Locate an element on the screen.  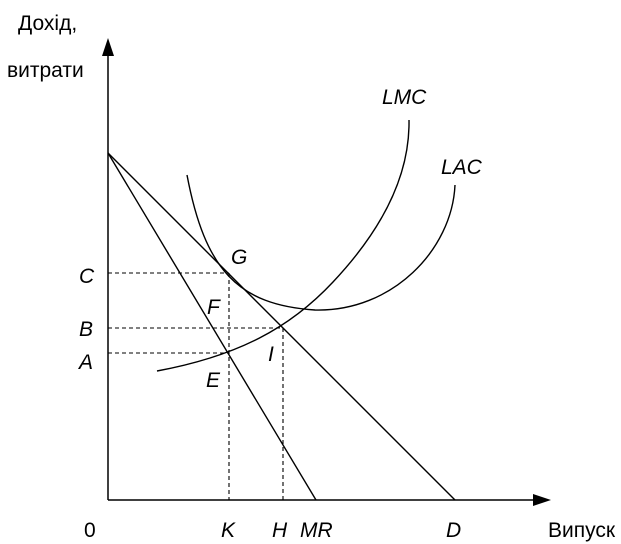
lmc-label: LMC is located at coordinates (404, 97).